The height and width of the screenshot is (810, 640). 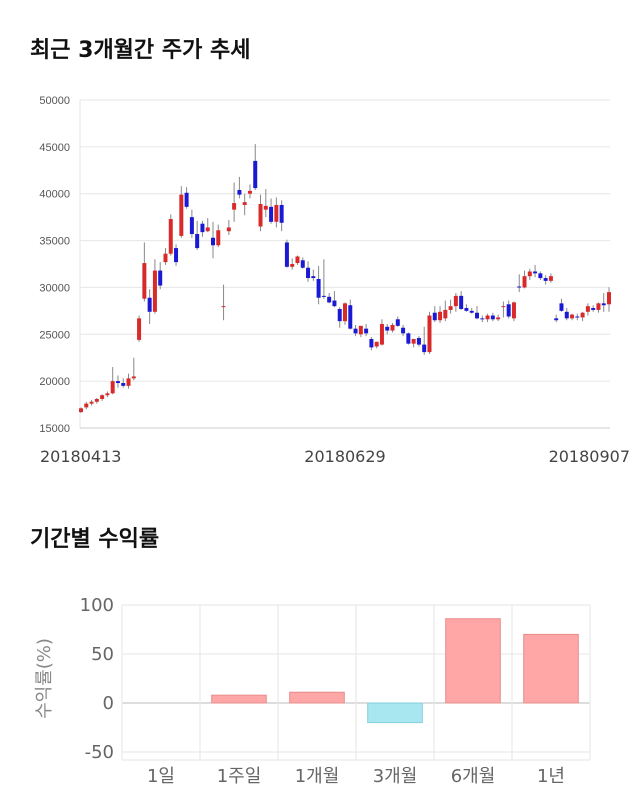 I want to click on y-tick-label: 25000, so click(x=54, y=335).